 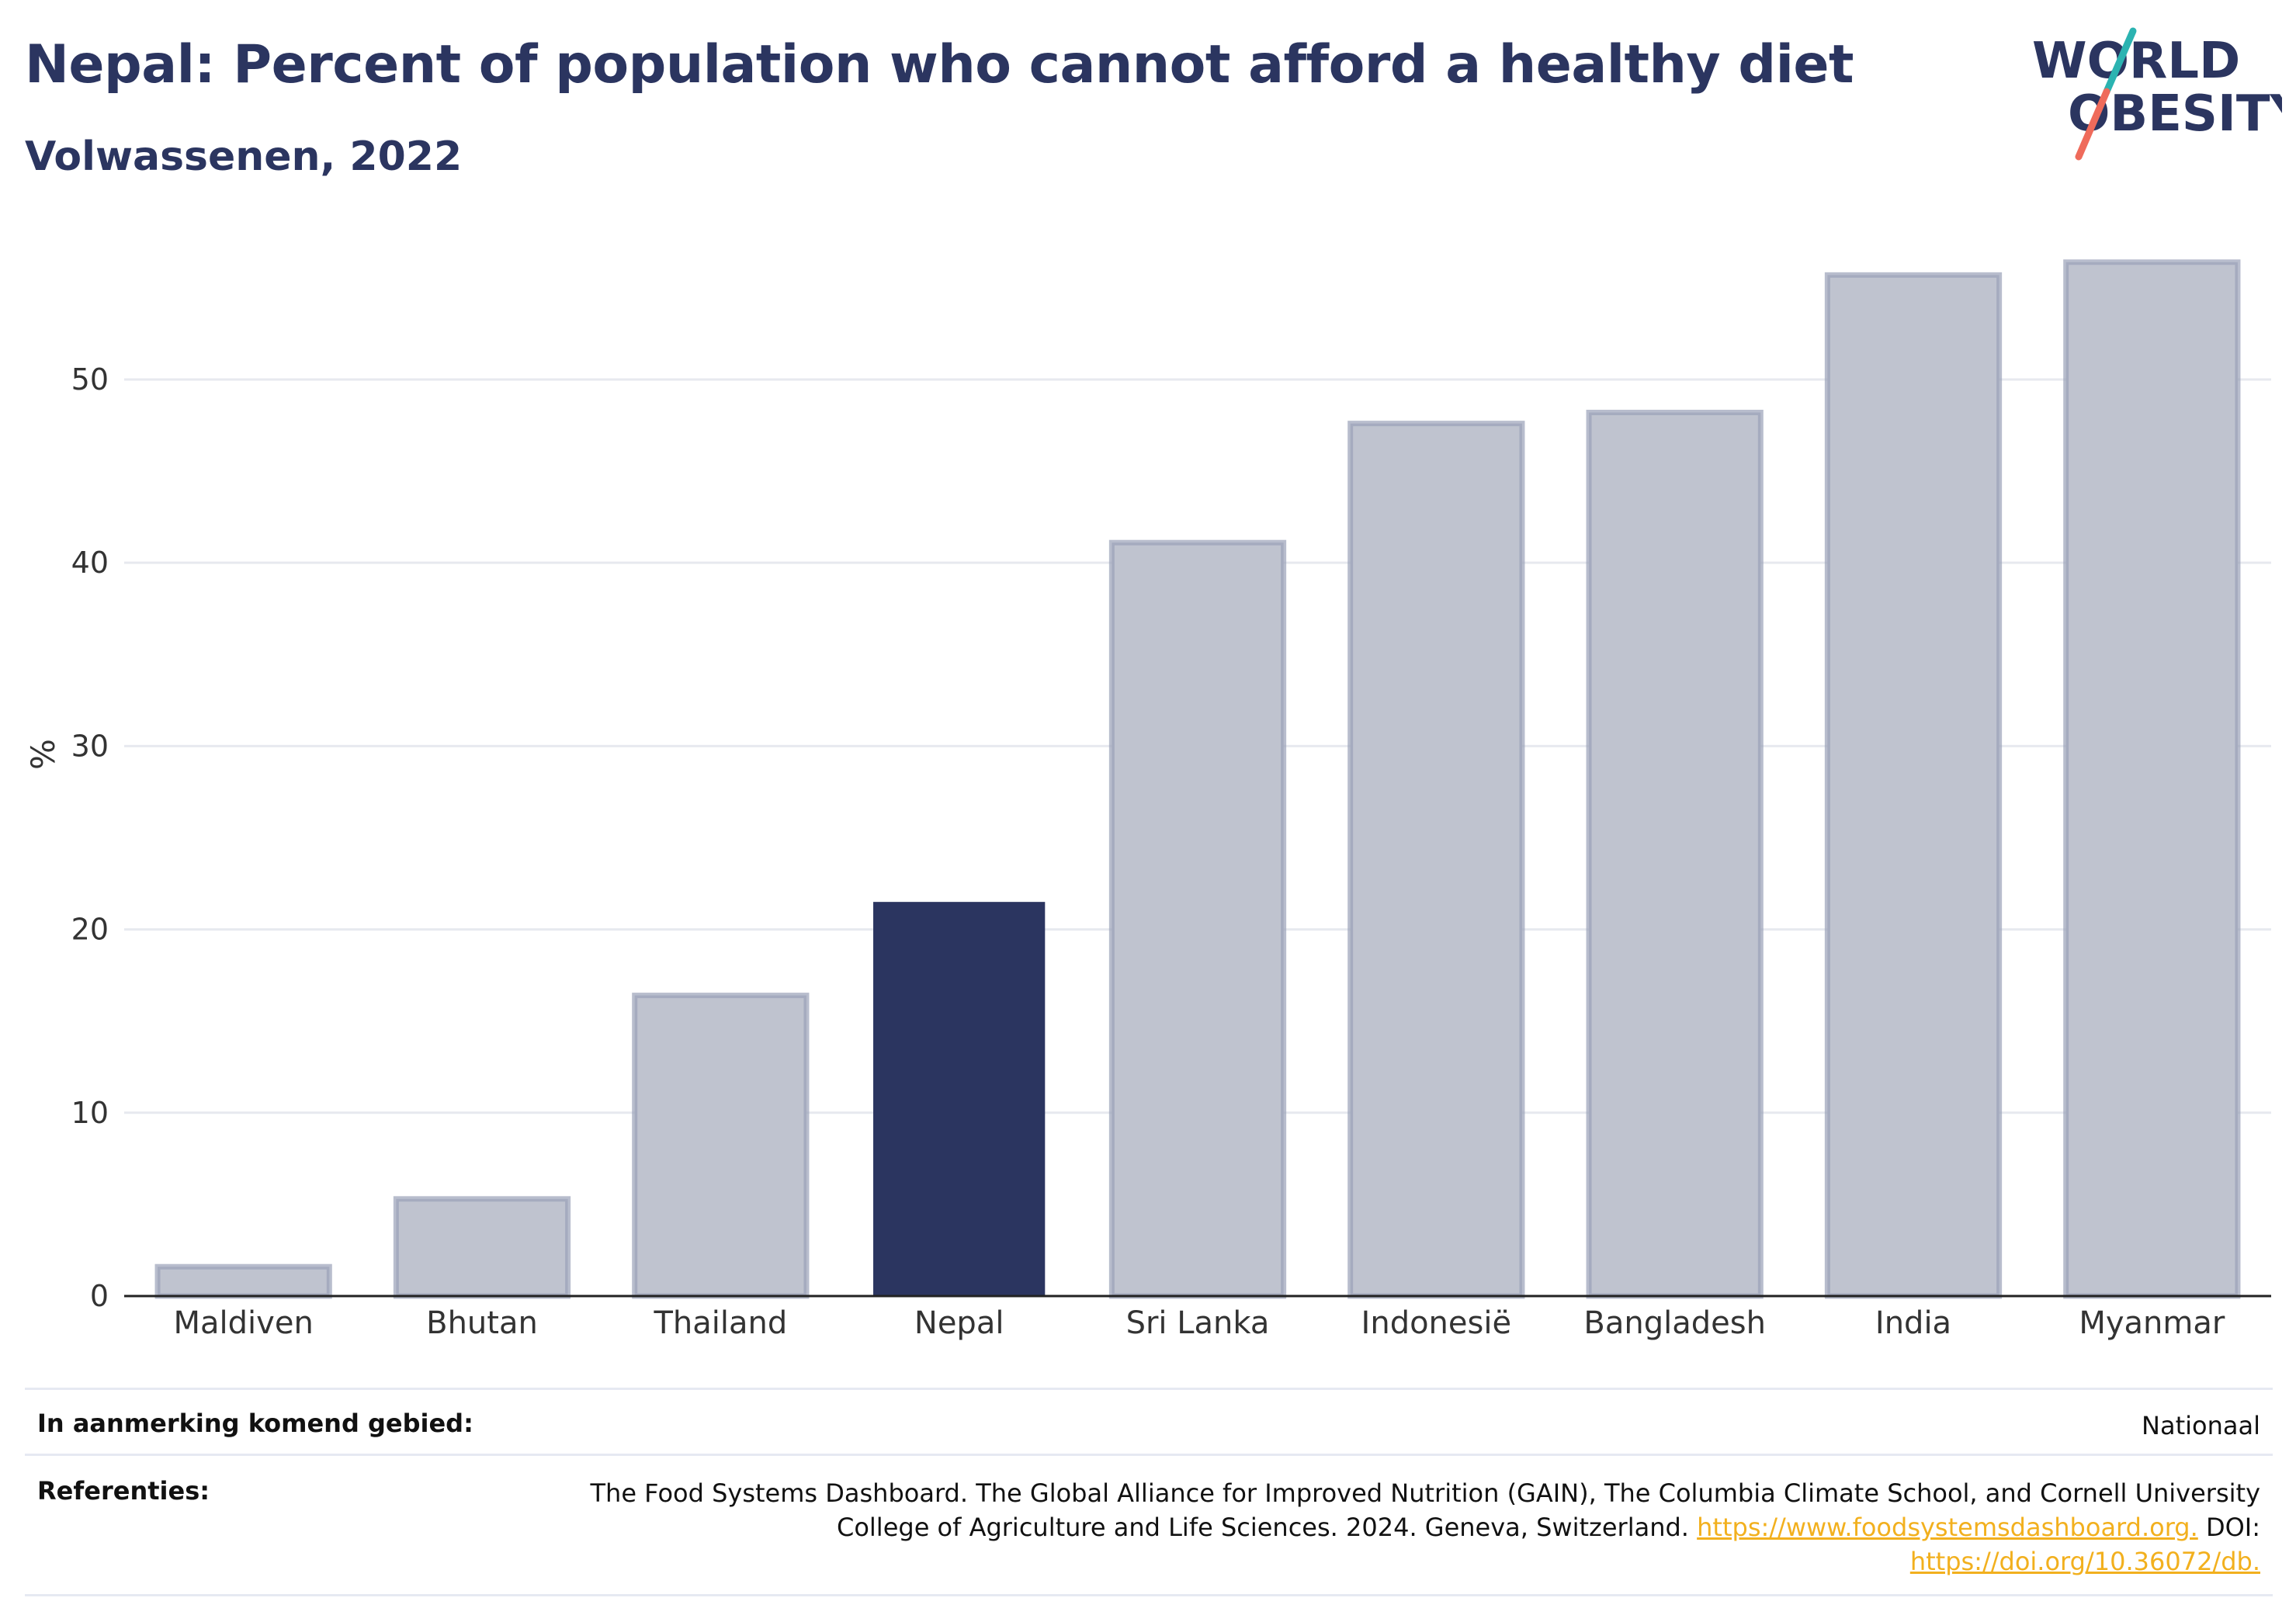 I want to click on bar-bhutan, so click(x=482, y=1247).